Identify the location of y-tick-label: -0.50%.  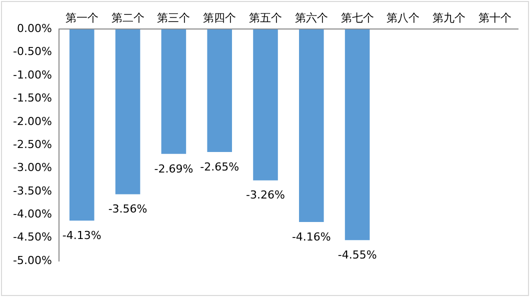
(32, 51).